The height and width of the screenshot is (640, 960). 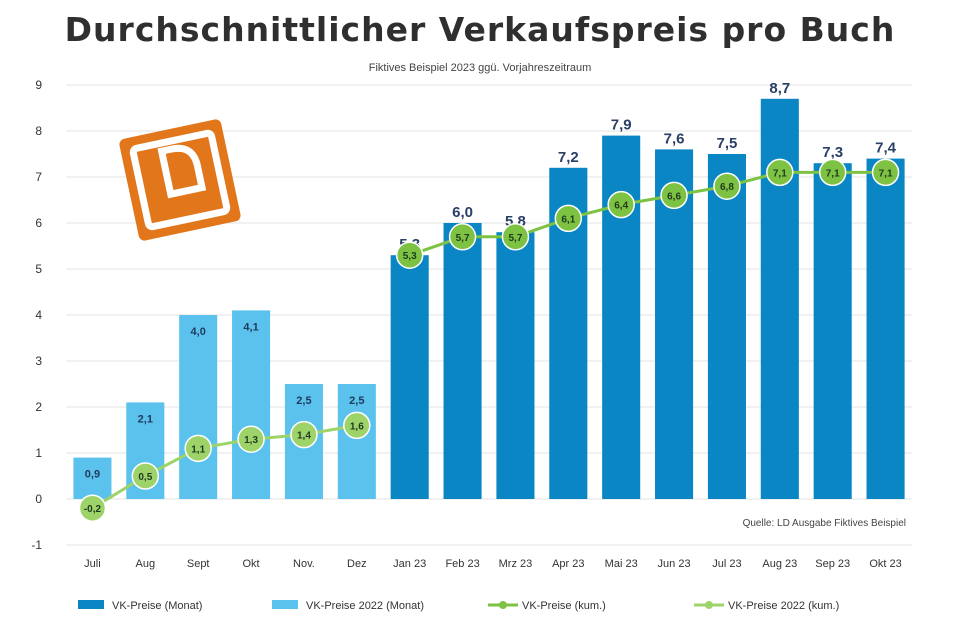 What do you see at coordinates (36, 545) in the screenshot?
I see `y-tick-label: -1` at bounding box center [36, 545].